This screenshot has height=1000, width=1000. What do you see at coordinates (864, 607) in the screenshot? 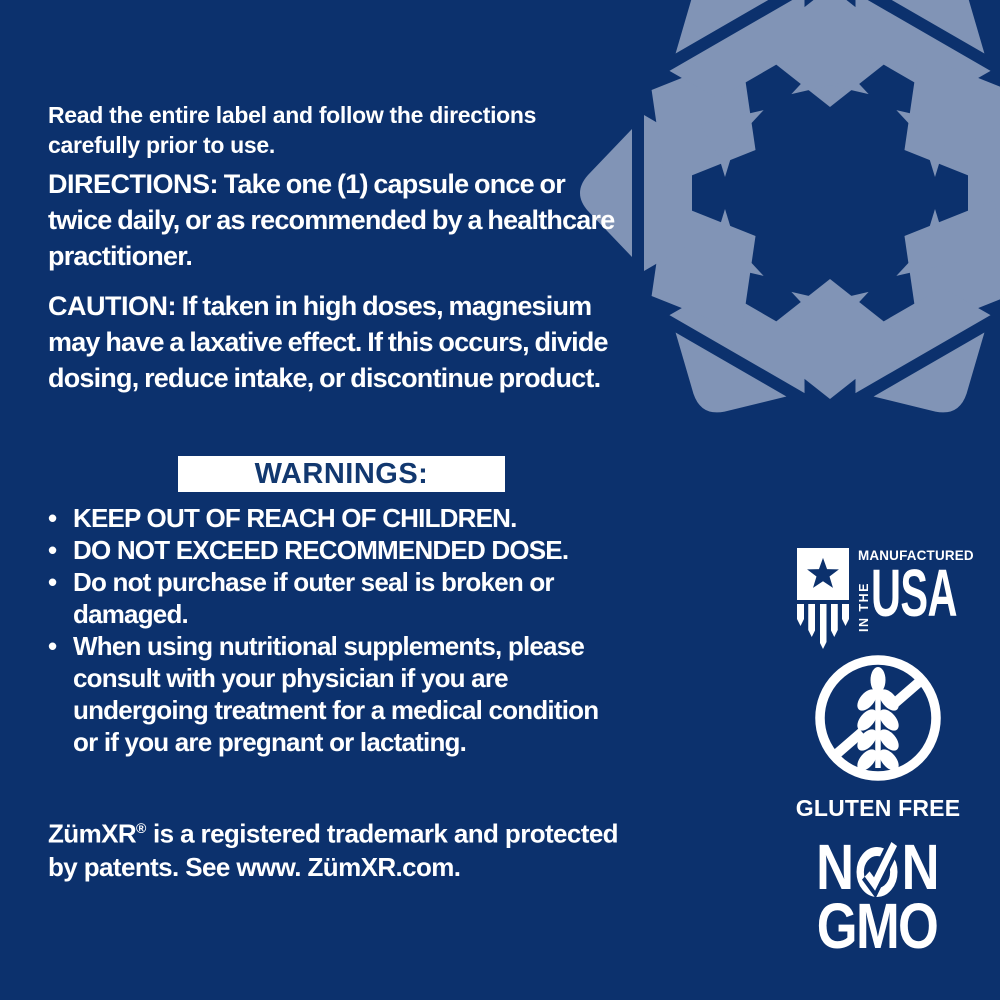
I see `in-the-label: IN THE` at bounding box center [864, 607].